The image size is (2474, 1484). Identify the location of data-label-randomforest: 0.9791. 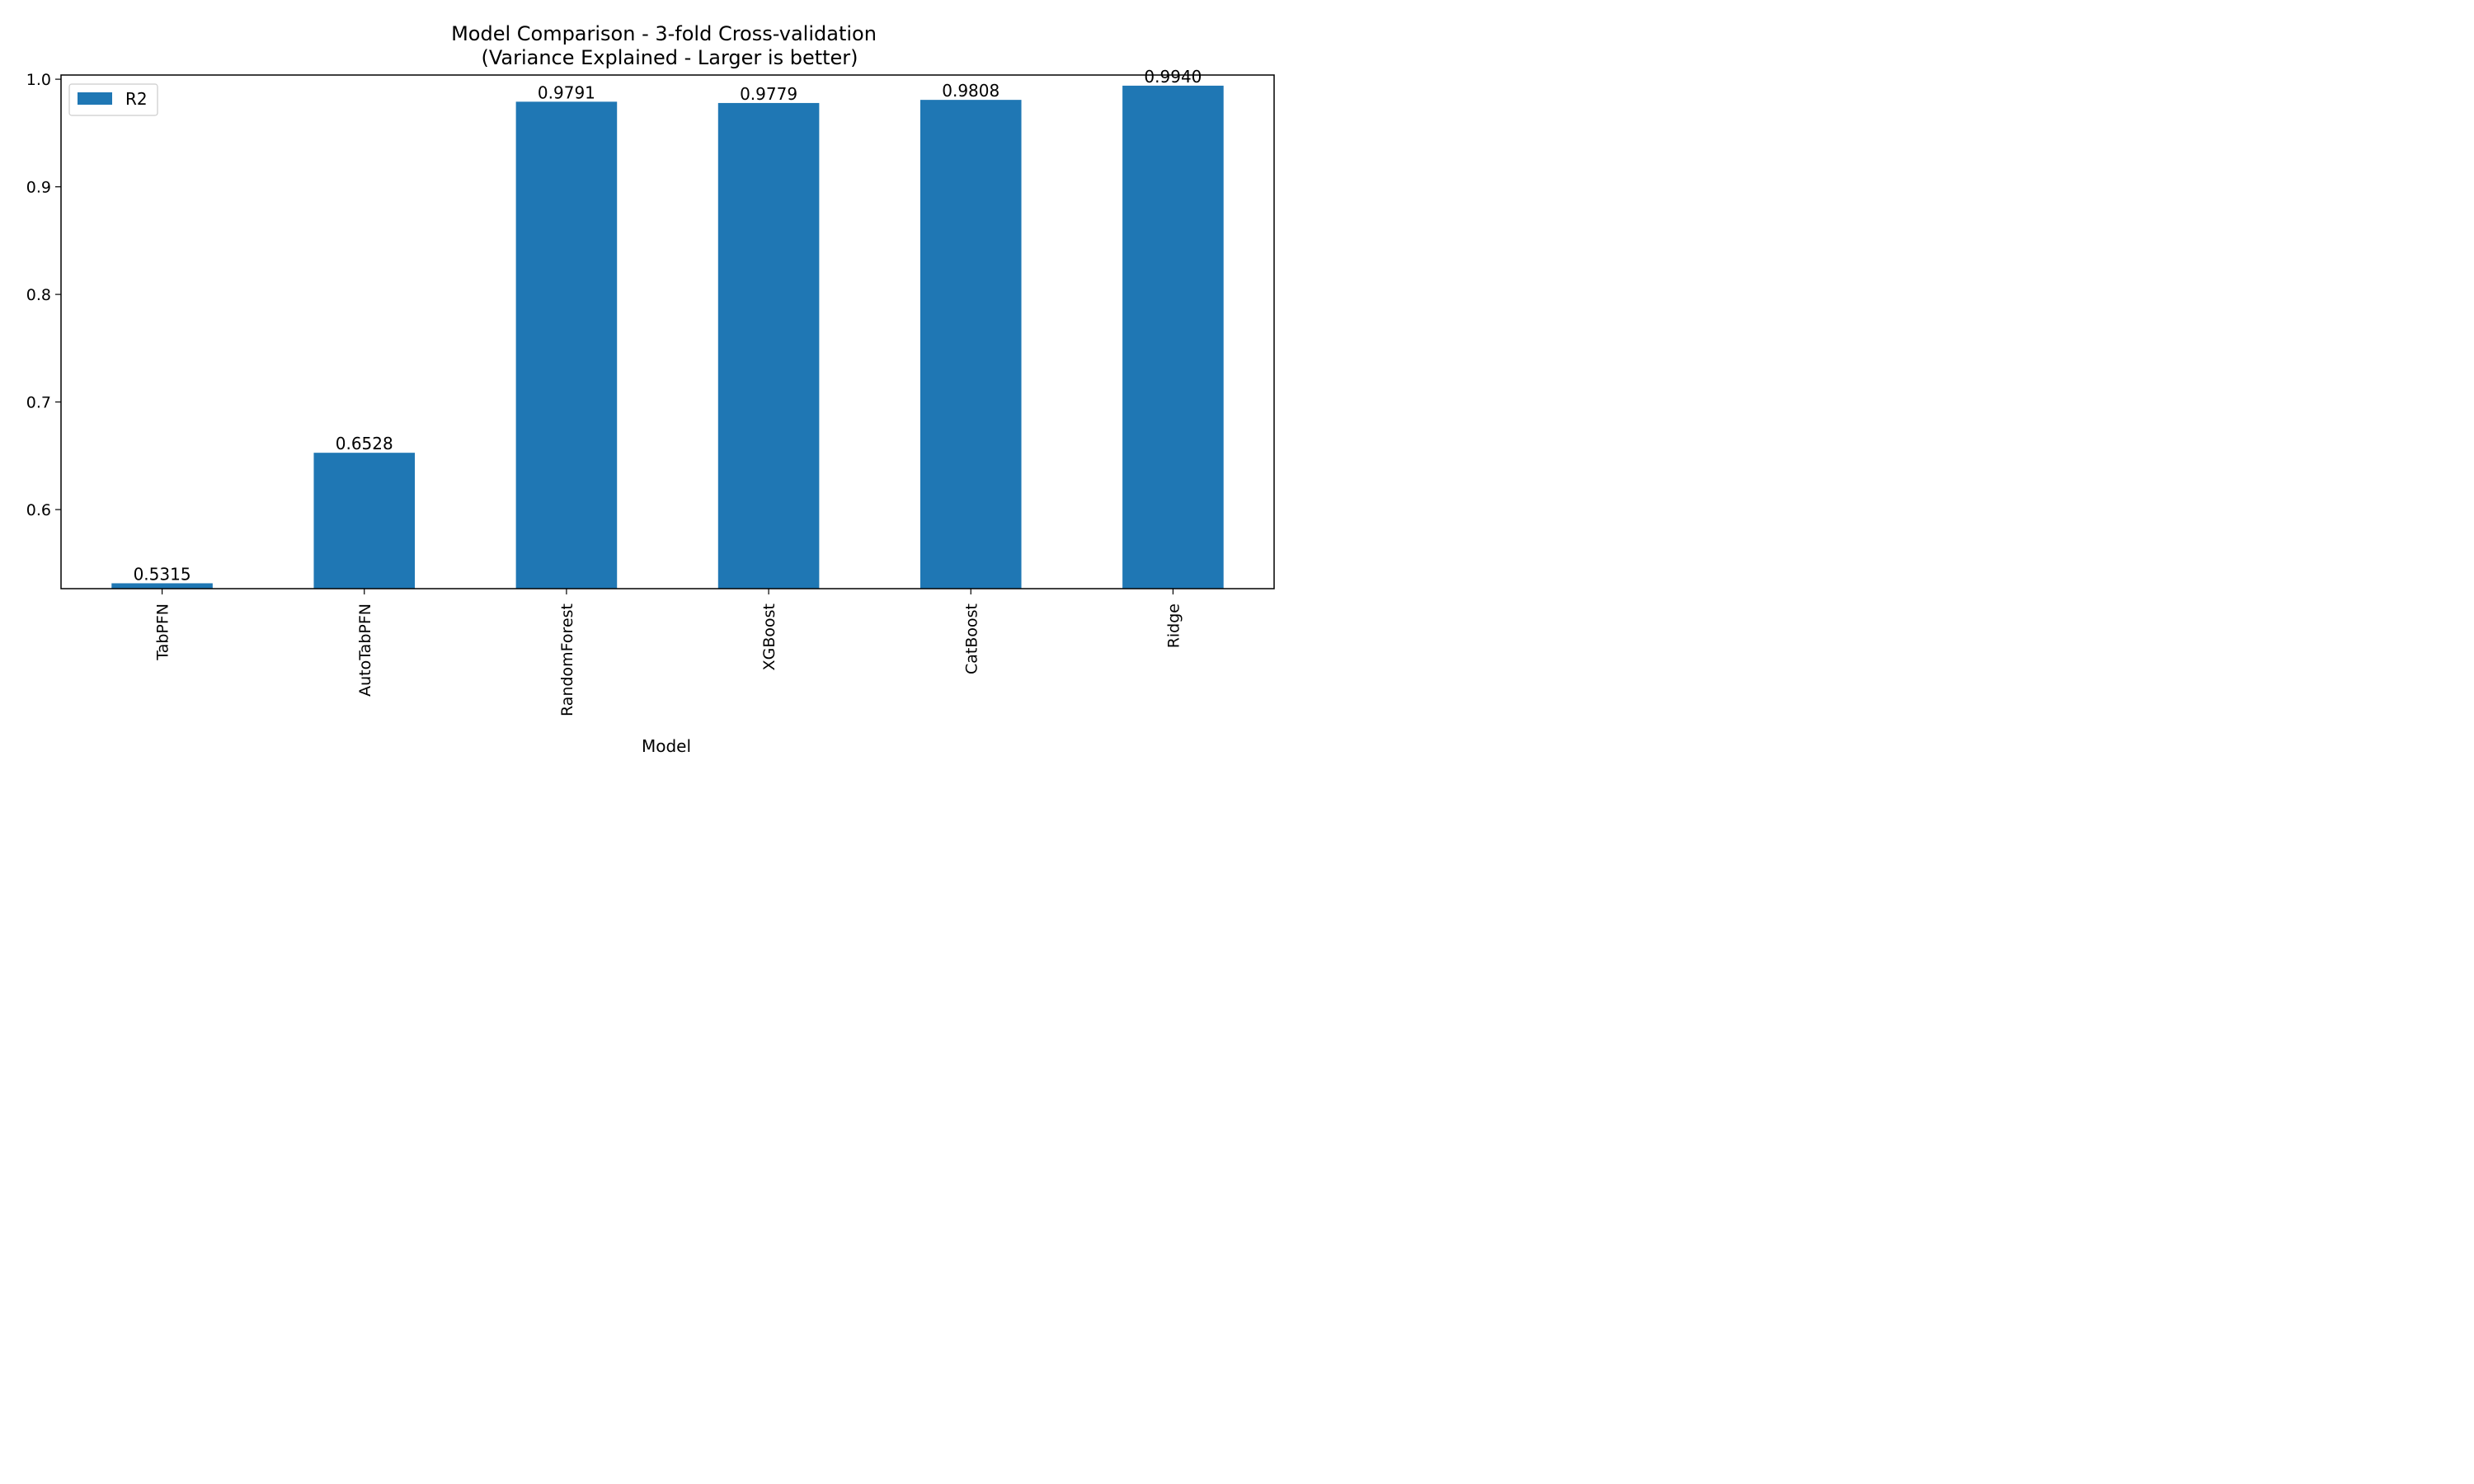
(566, 92).